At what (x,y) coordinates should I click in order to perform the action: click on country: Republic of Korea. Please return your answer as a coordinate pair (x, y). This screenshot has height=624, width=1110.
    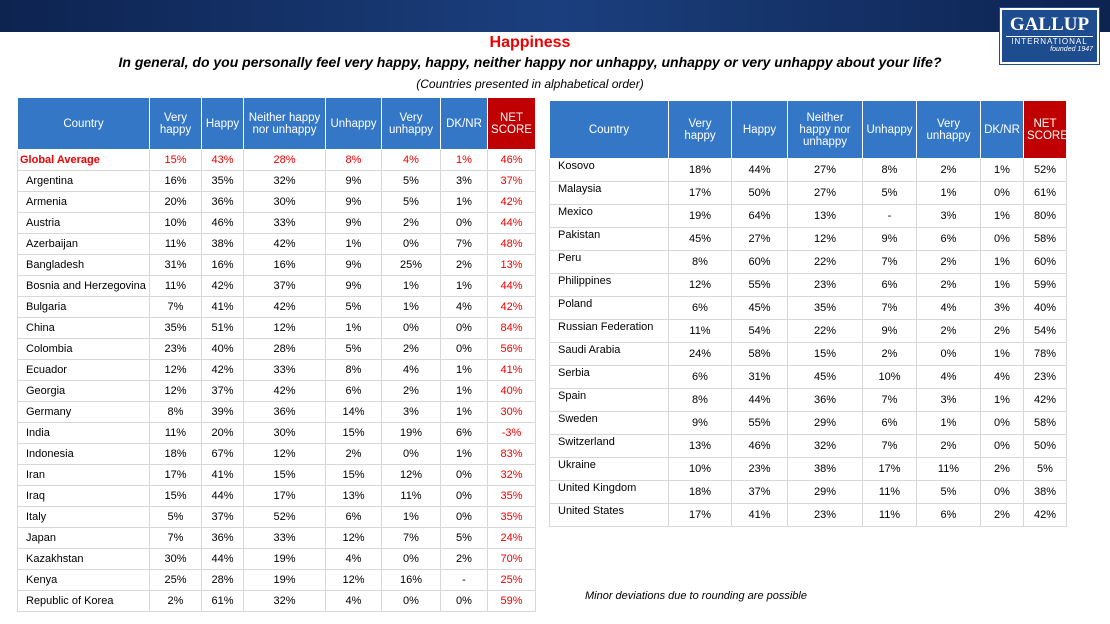
    Looking at the image, I should click on (83, 601).